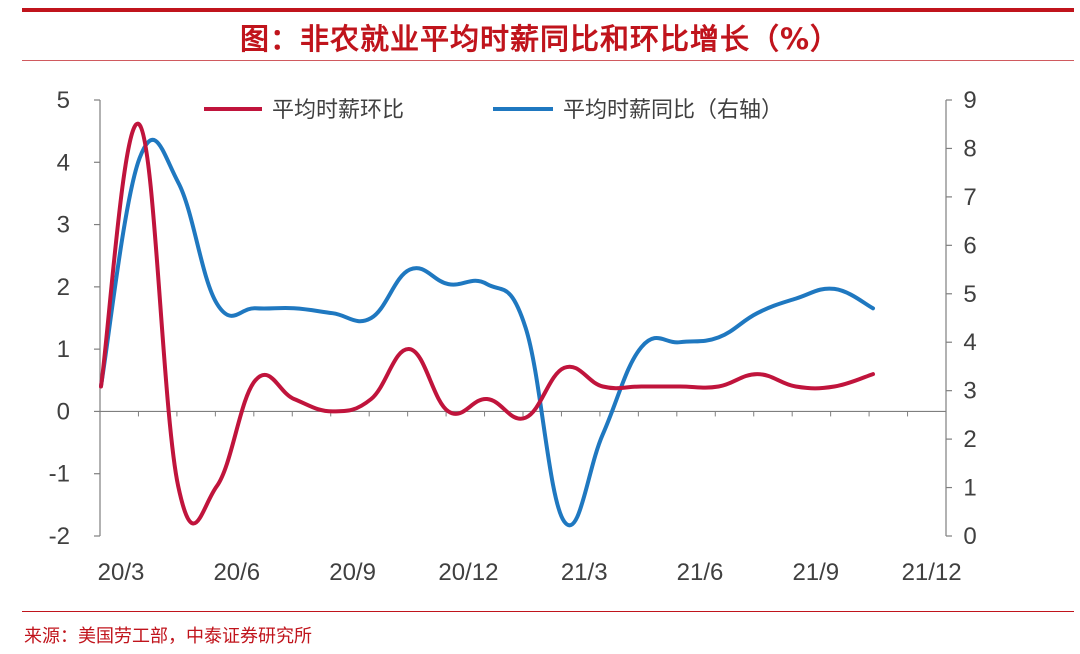 The height and width of the screenshot is (654, 1080). What do you see at coordinates (584, 572) in the screenshot?
I see `x-tick-label: 21/3` at bounding box center [584, 572].